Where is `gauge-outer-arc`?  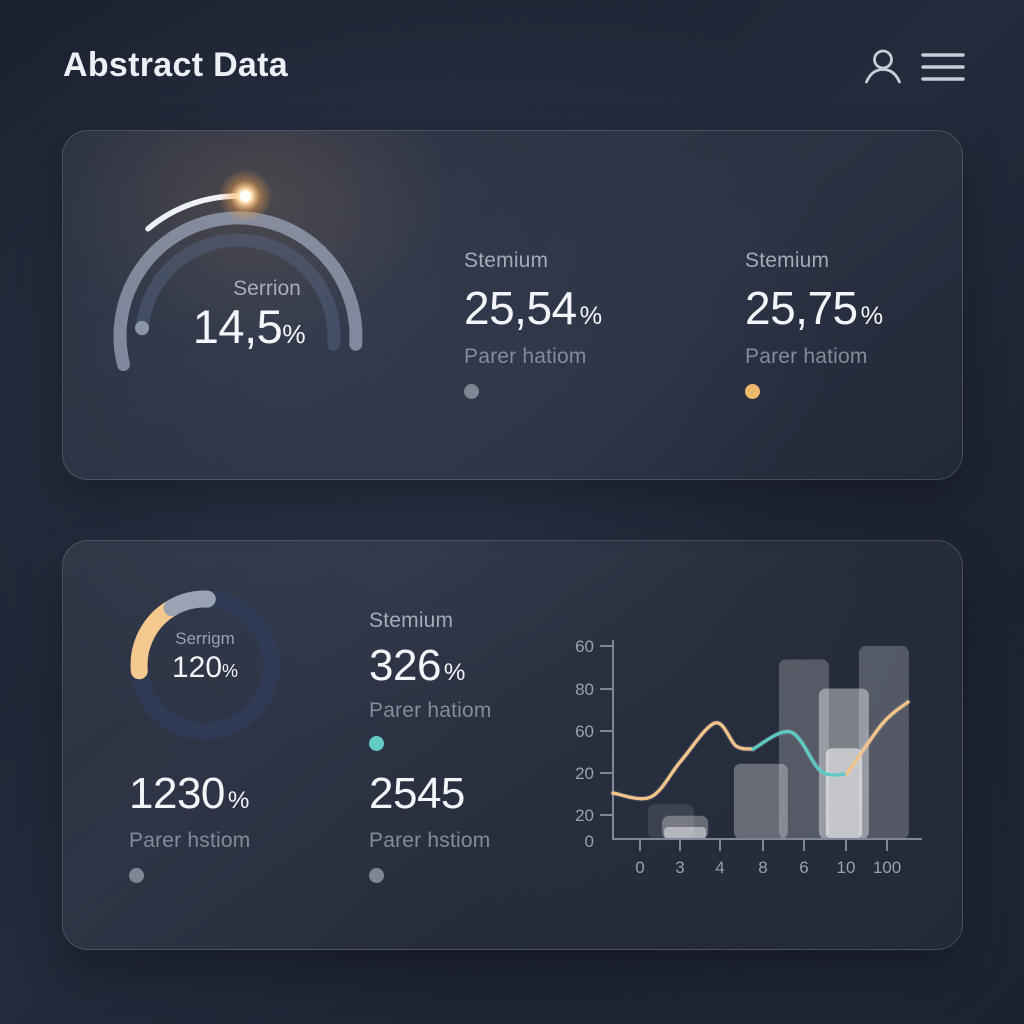
gauge-outer-arc is located at coordinates (238, 291).